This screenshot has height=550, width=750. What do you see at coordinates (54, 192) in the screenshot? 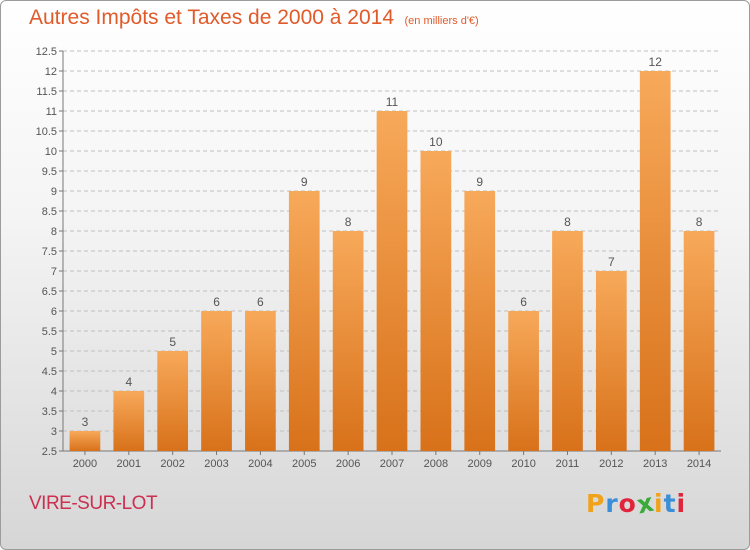
I see `y-tick-label: 9` at bounding box center [54, 192].